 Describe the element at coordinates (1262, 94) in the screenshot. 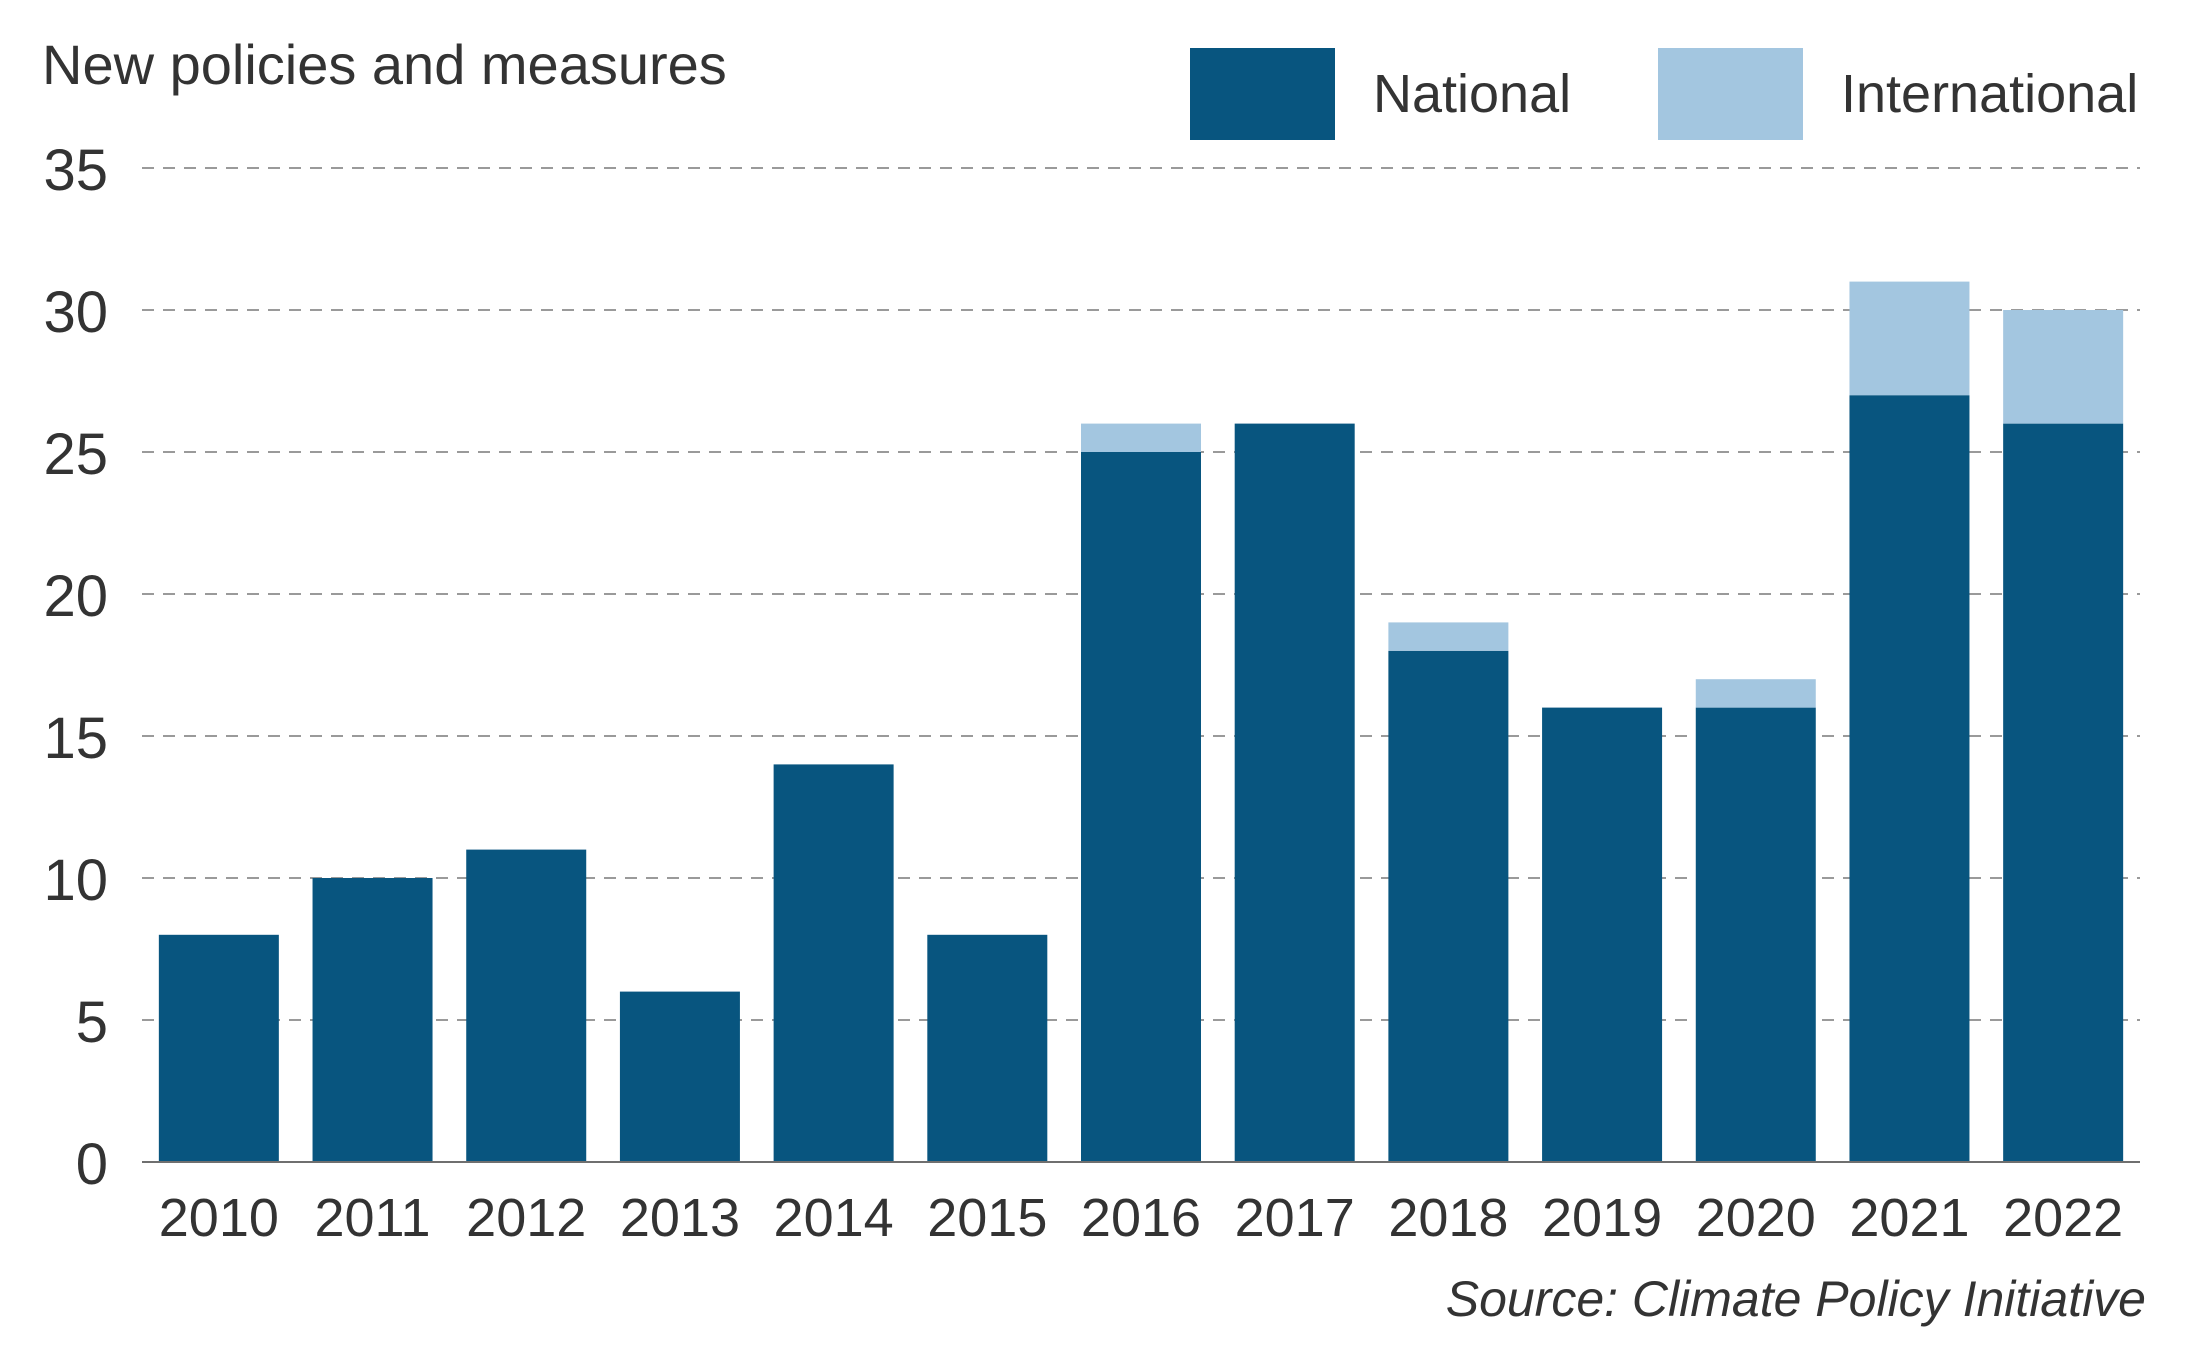

I see `legend-swatch-national` at that location.